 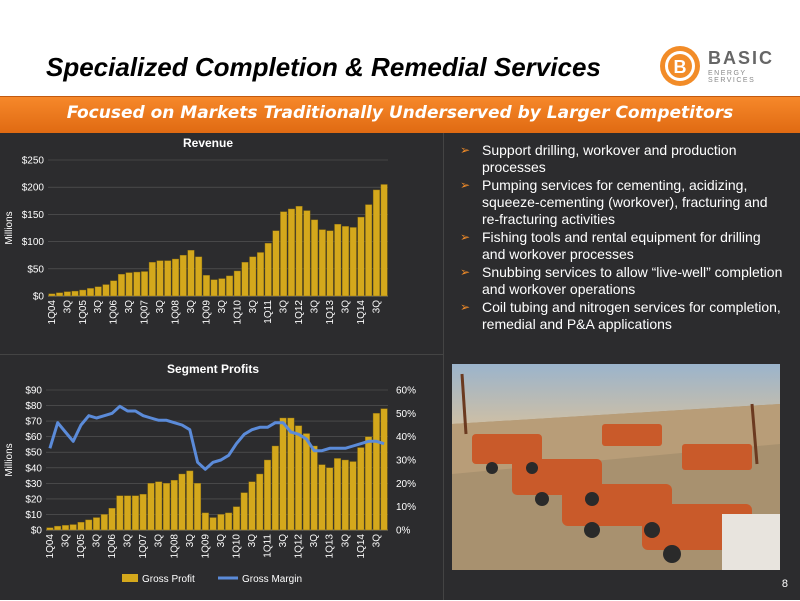 I want to click on logo-b-icon: B, so click(x=680, y=66).